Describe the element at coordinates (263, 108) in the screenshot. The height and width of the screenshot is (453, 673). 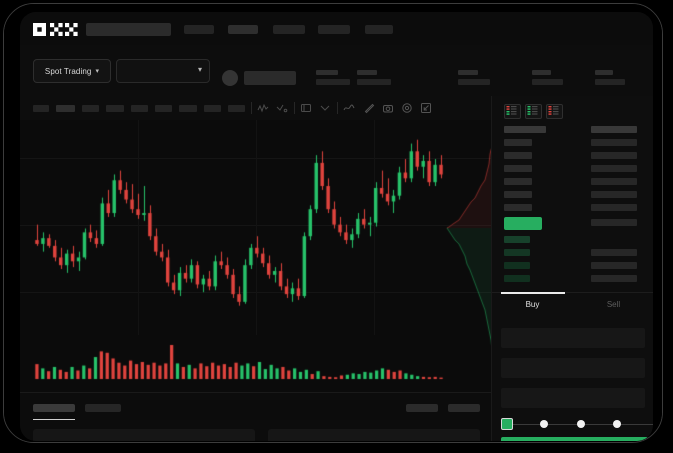
I see `indicator-icon` at that location.